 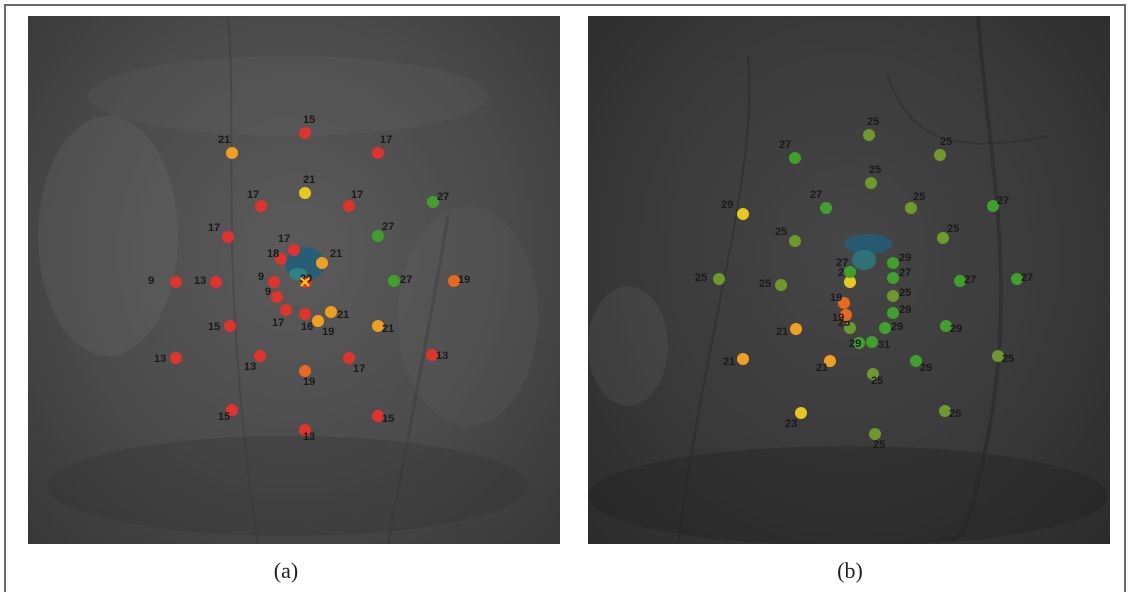 What do you see at coordinates (306, 279) in the screenshot?
I see `sensitivity-label: 20` at bounding box center [306, 279].